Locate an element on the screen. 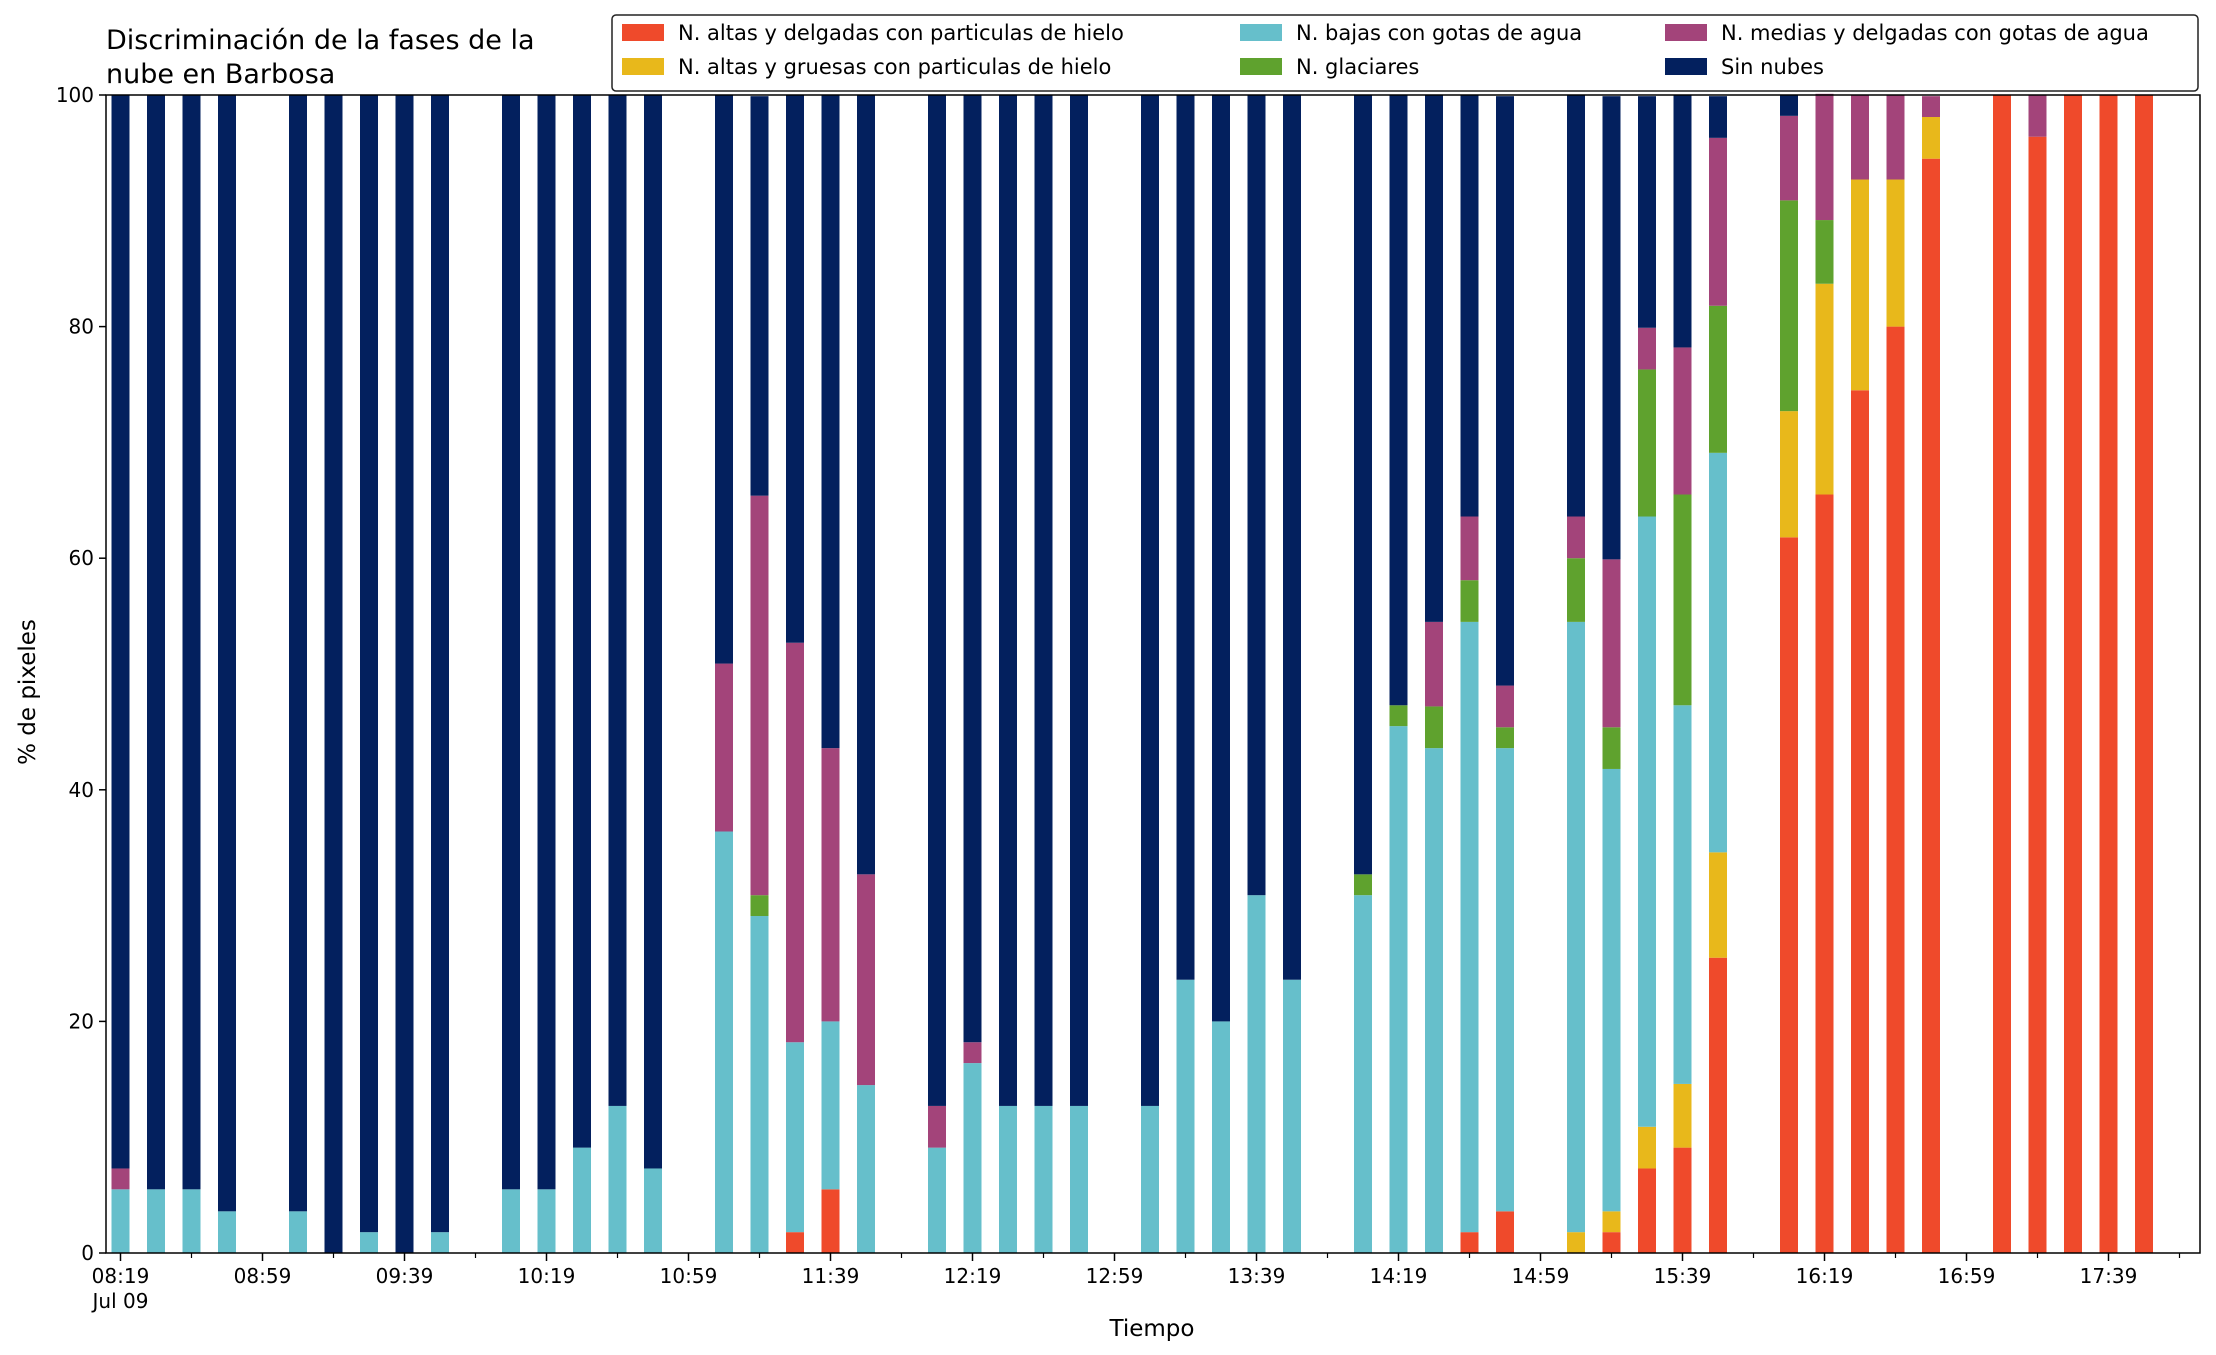 The width and height of the screenshot is (2216, 1355). legend-label: Sin nubes is located at coordinates (1772, 67).